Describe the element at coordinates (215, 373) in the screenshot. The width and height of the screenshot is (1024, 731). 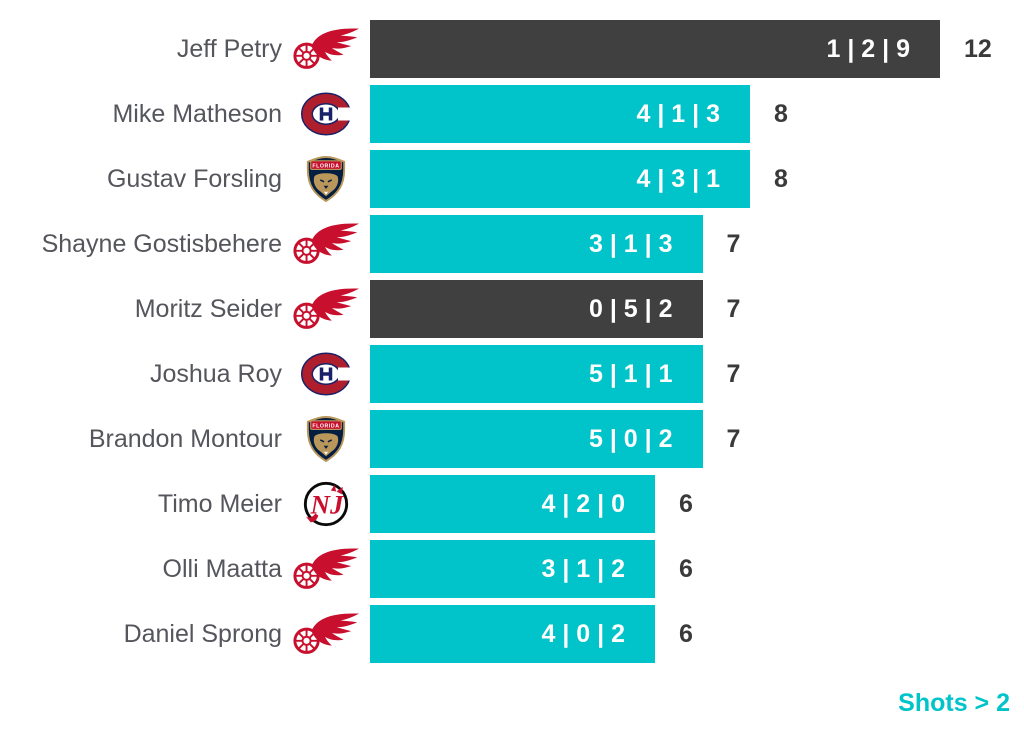
I see `player-name-label: Joshua Roy` at that location.